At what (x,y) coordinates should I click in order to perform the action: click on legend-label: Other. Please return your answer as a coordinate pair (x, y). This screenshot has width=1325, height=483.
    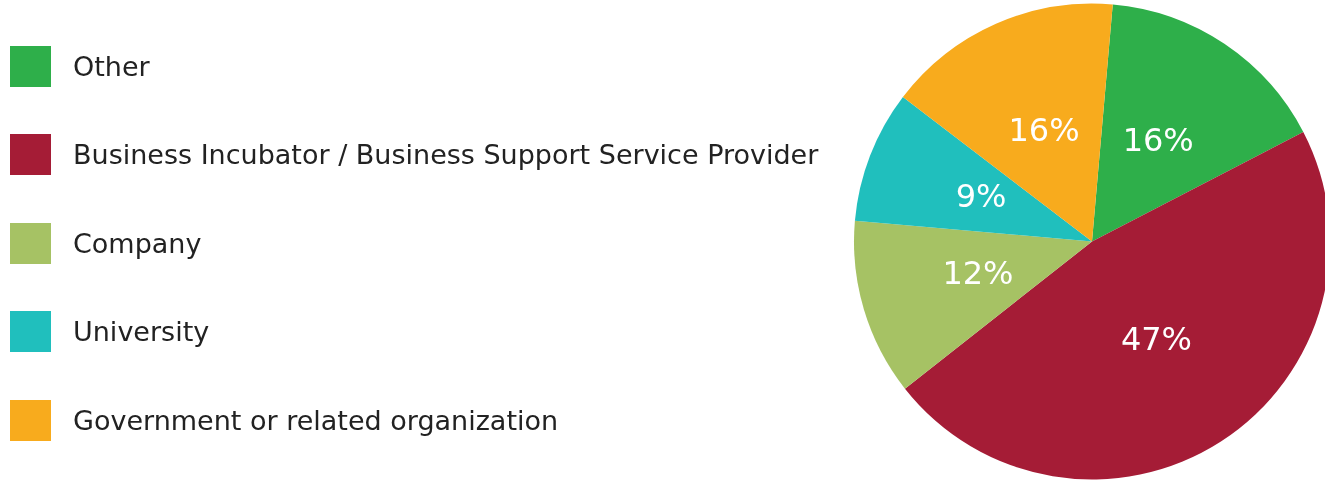
    Looking at the image, I should click on (111, 66).